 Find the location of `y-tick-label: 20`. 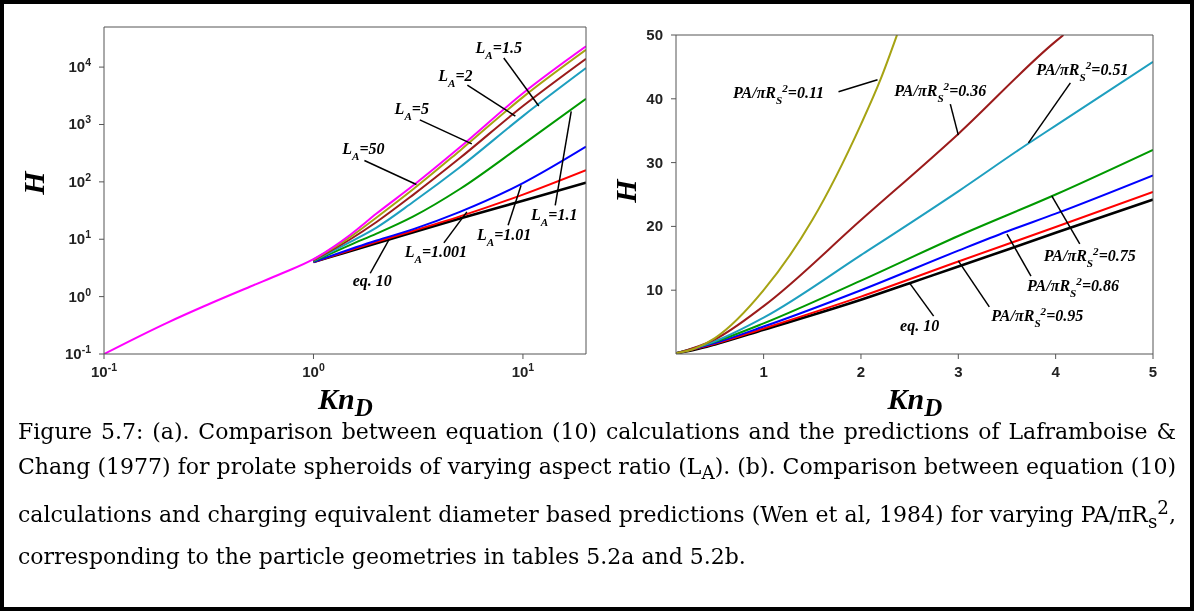

y-tick-label: 20 is located at coordinates (654, 226).